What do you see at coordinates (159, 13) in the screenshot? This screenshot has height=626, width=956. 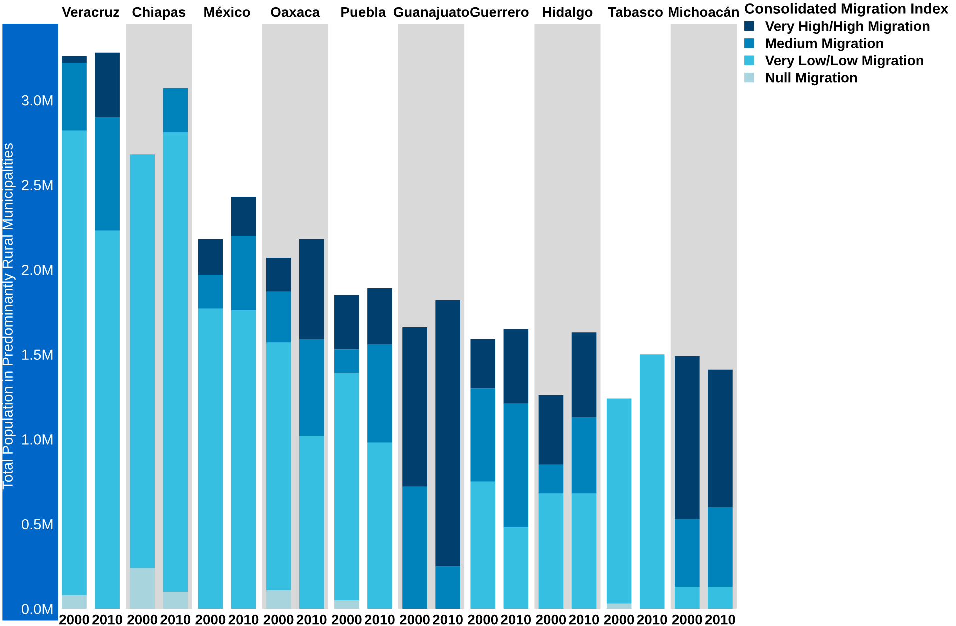 I see `chart-title: Chiapas` at bounding box center [159, 13].